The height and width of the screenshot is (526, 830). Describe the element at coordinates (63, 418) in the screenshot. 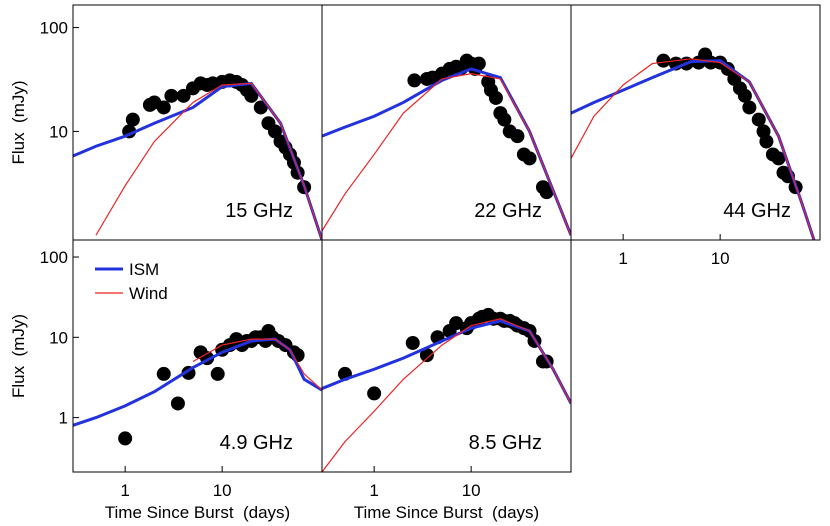

I see `y-tick-label: 1` at that location.